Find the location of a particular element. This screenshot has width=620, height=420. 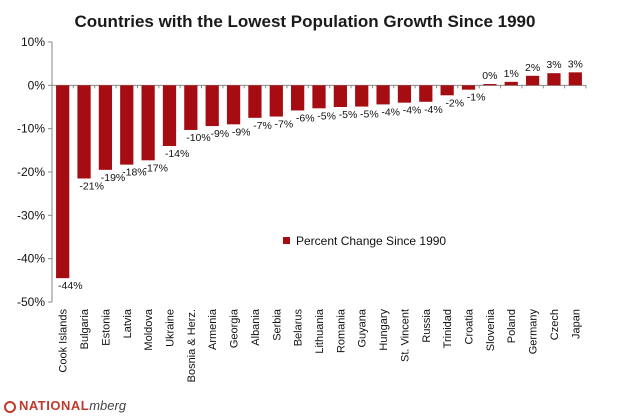

watermark-suffix: mberg is located at coordinates (108, 405).